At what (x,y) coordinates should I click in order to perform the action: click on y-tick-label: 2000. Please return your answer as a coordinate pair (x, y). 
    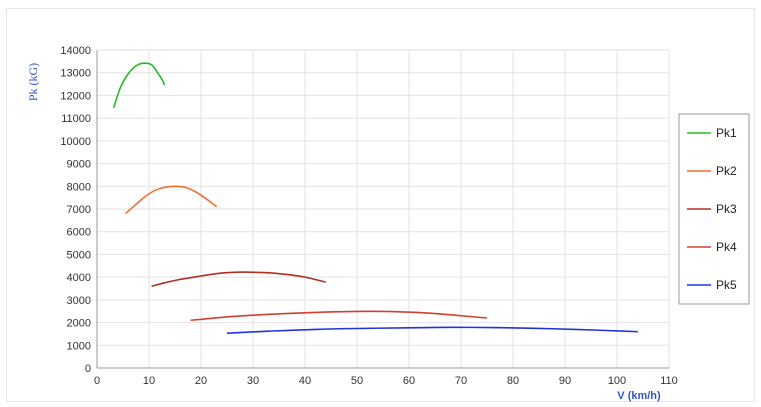
    Looking at the image, I should click on (79, 324).